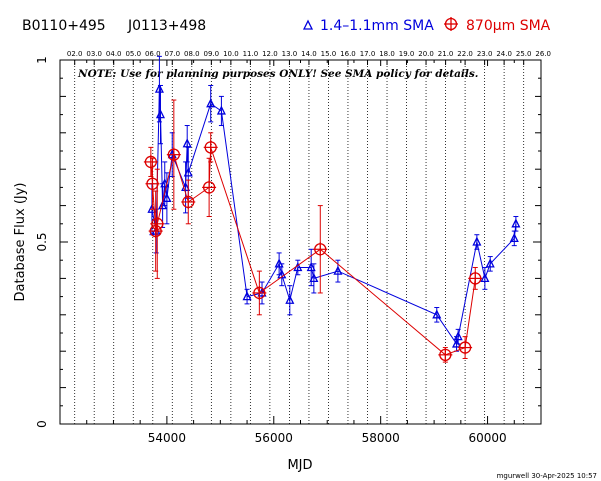 The width and height of the screenshot is (601, 481). Describe the element at coordinates (329, 54) in the screenshot. I see `year-tick-label: 15.0` at that location.